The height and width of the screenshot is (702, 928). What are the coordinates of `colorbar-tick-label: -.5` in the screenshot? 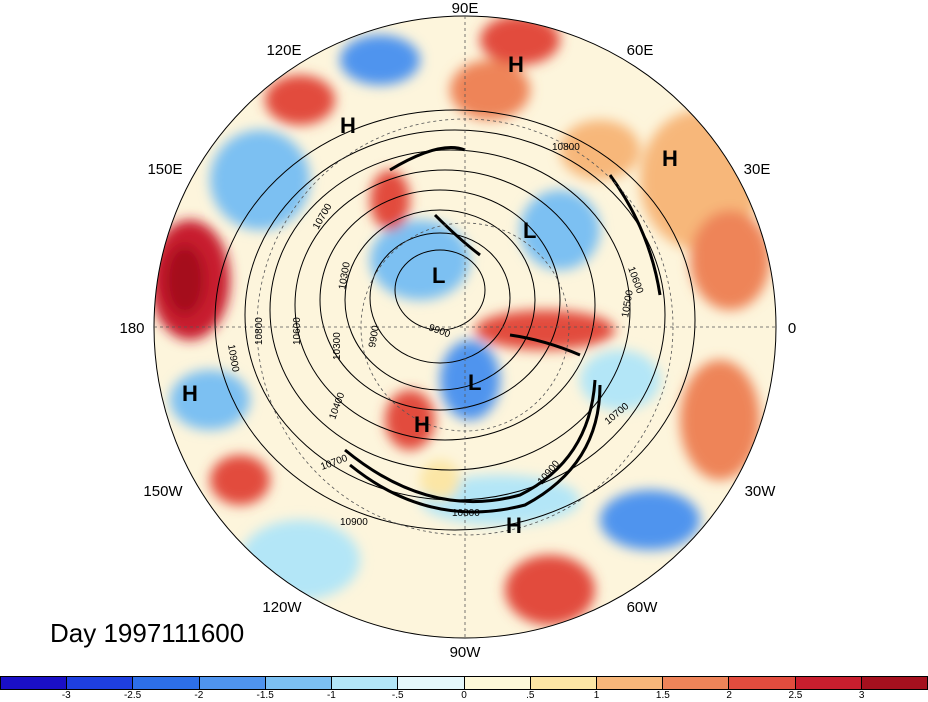 It's located at (397, 695).